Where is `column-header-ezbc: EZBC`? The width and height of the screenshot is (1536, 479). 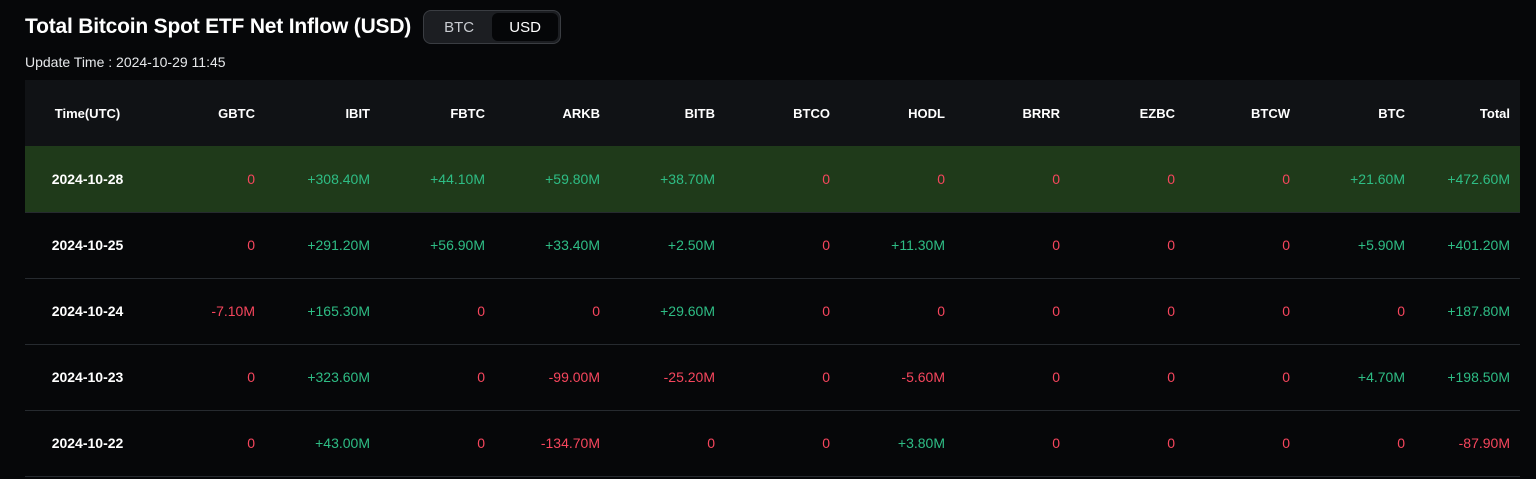 column-header-ezbc: EZBC is located at coordinates (1157, 113).